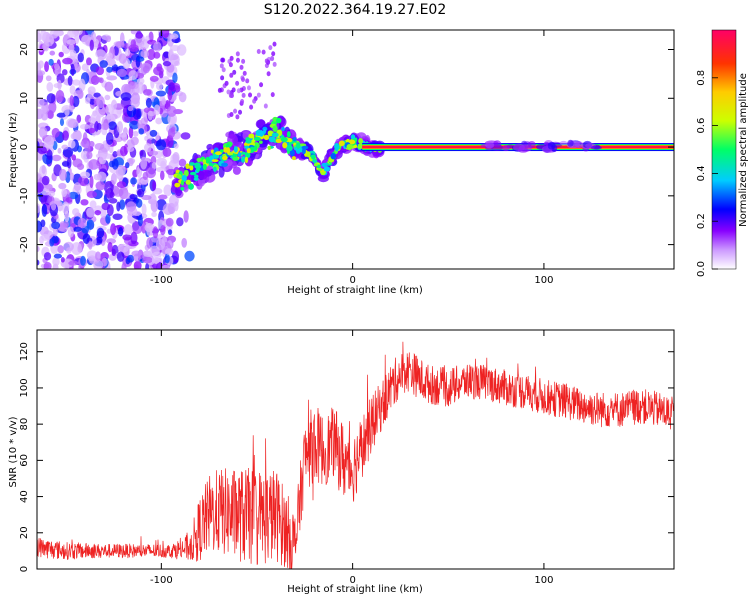 This screenshot has width=750, height=600. I want to click on snr-y-tick-label: 80, so click(24, 424).